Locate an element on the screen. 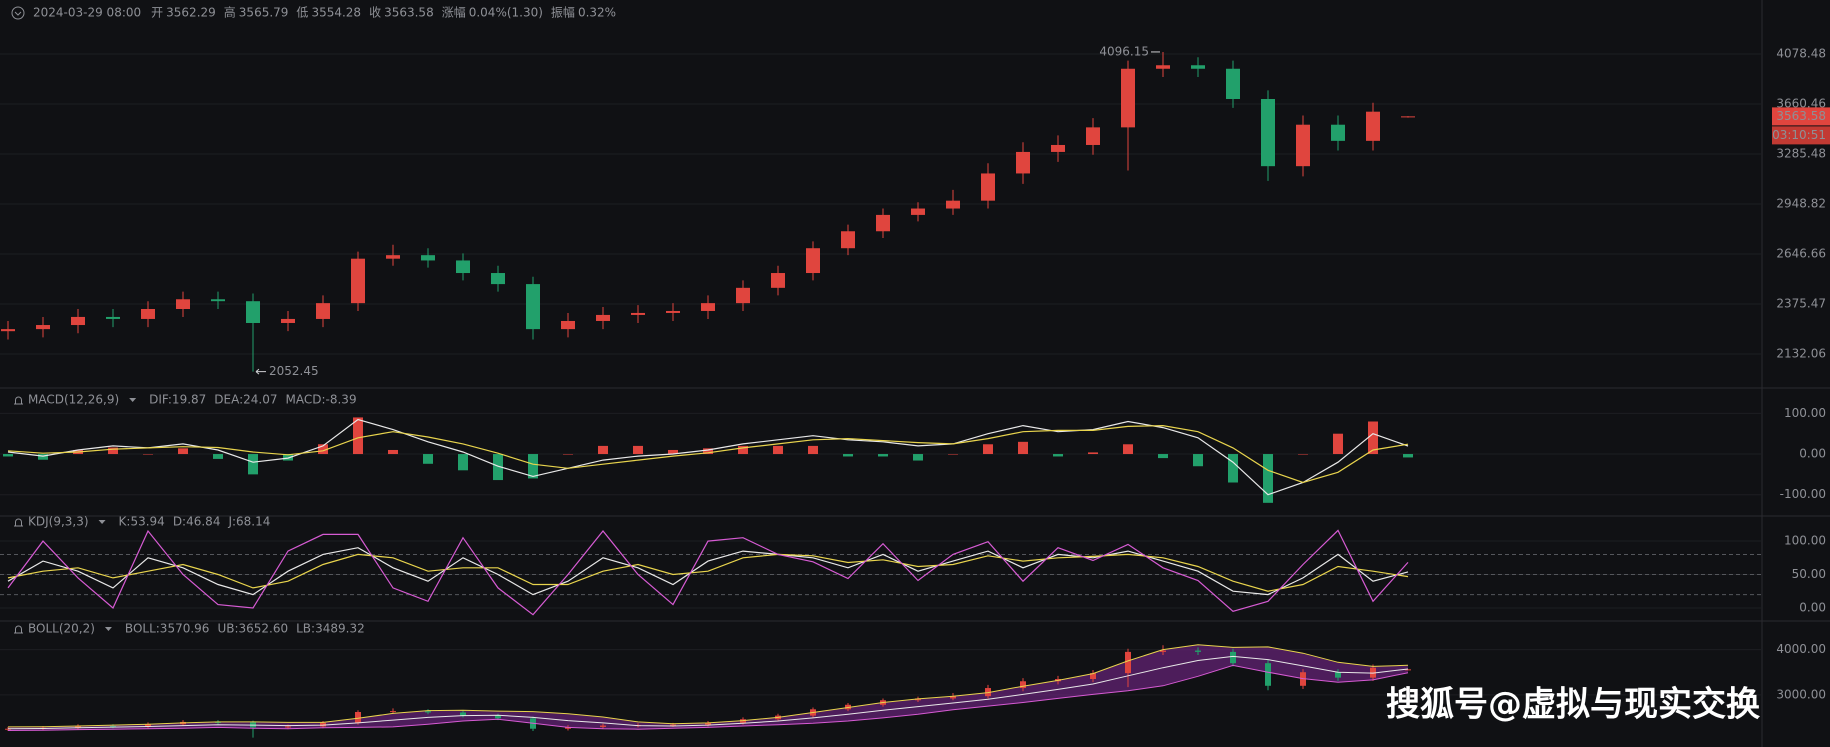 Image resolution: width=1830 pixels, height=747 pixels. y-tick-label: 2375.47 is located at coordinates (1801, 304).